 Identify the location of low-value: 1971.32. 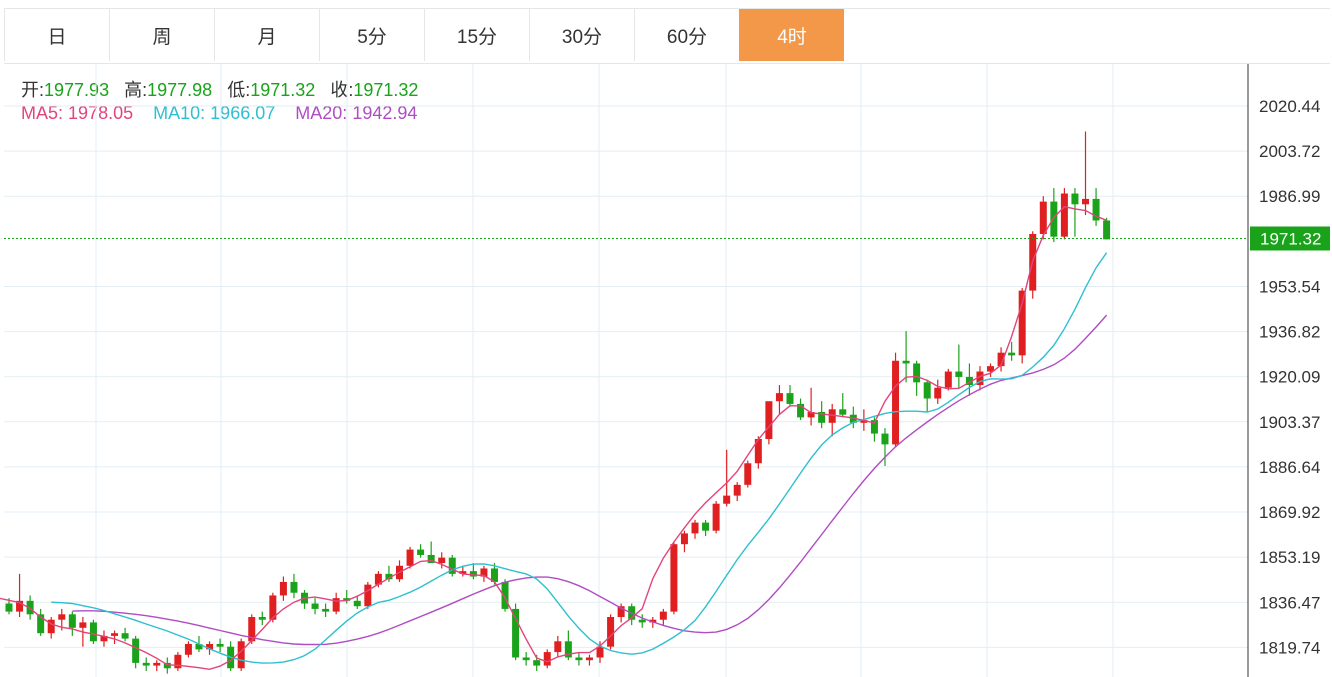
(283, 90).